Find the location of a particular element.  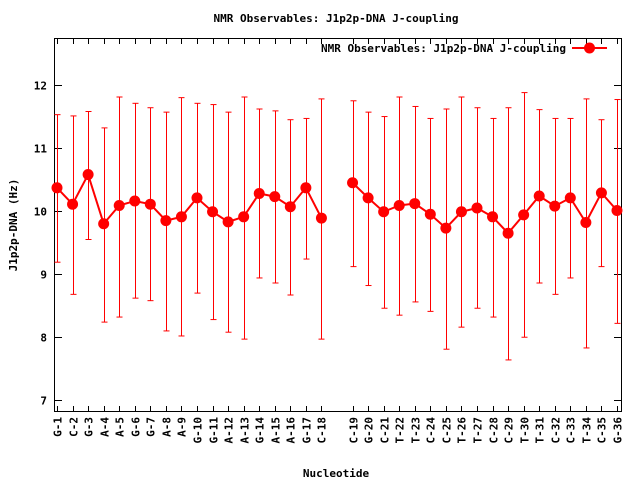

x-tick-label: T-23 is located at coordinates (416, 430).